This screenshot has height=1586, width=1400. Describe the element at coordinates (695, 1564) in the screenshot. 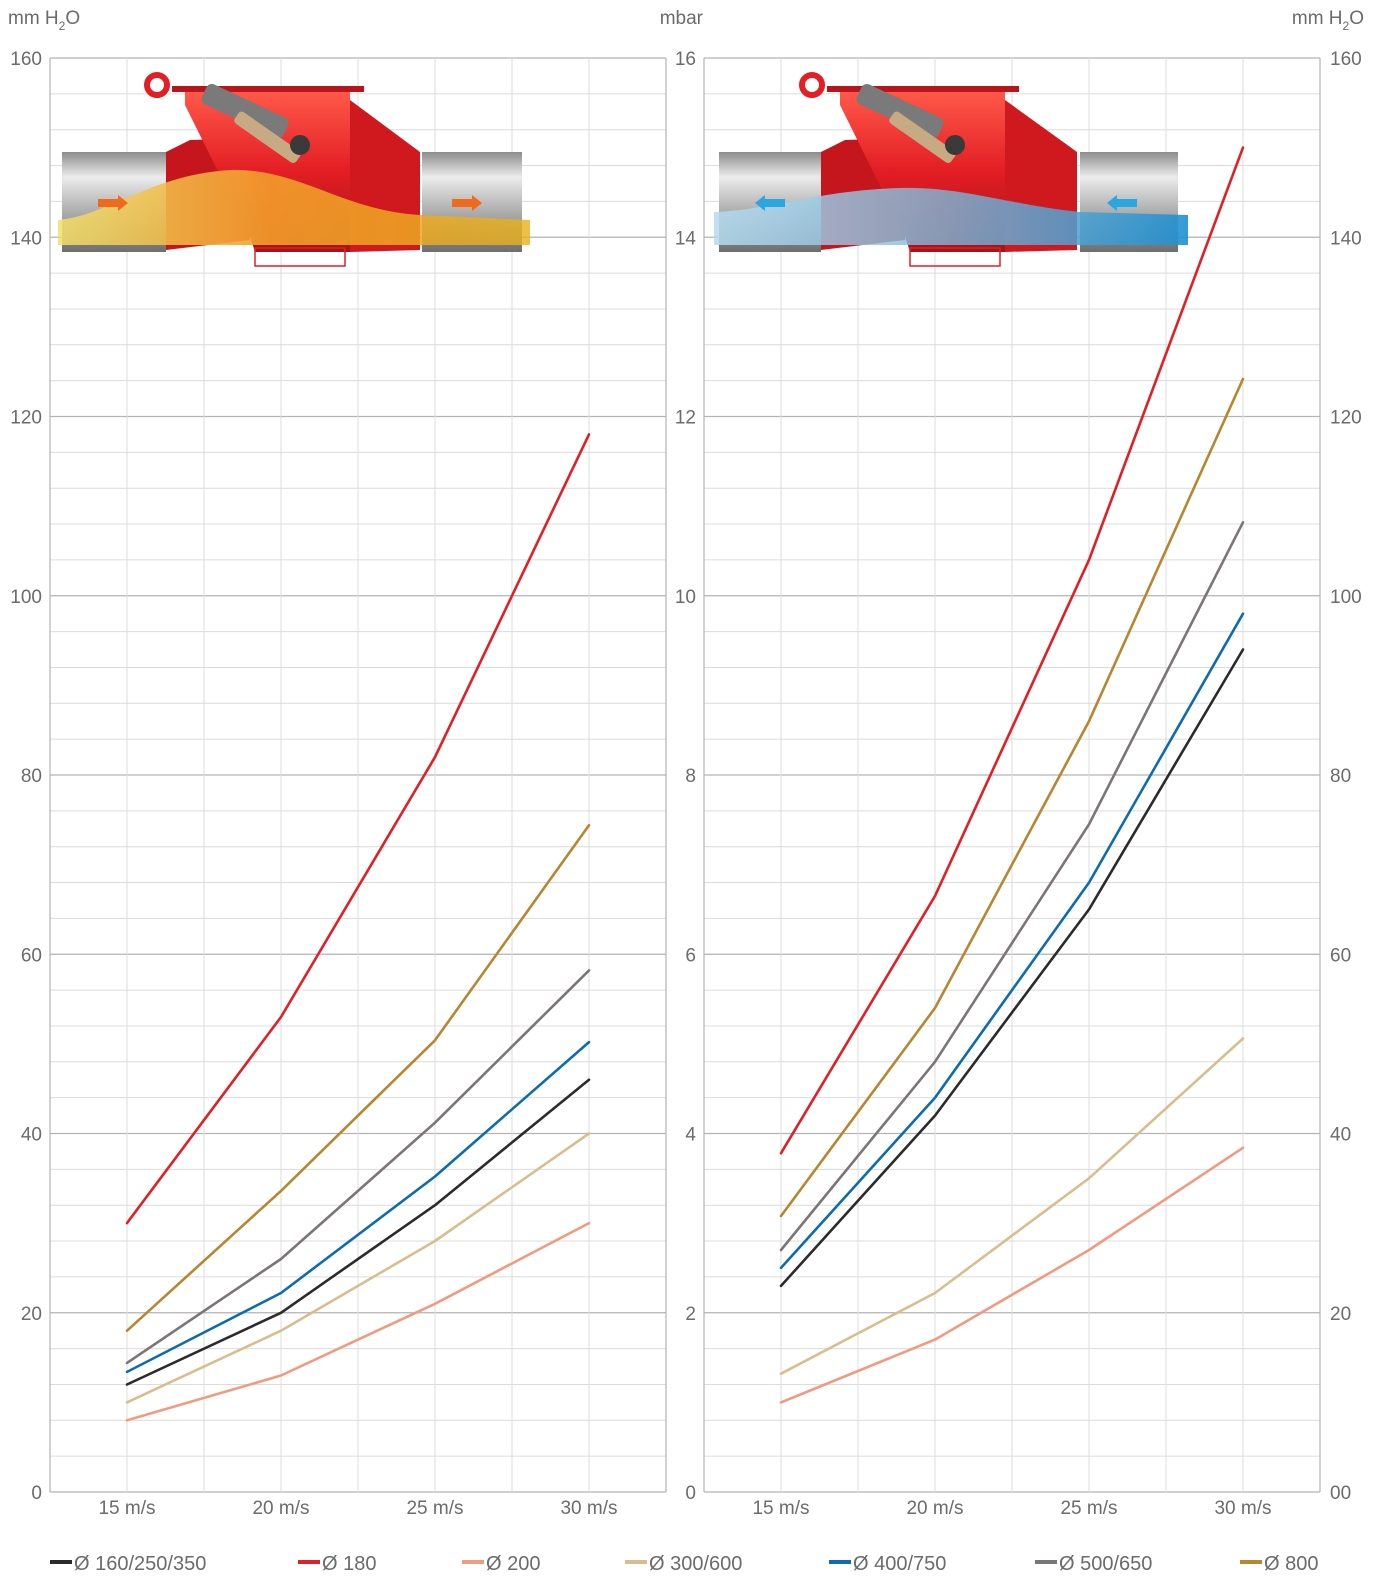

I see `legend-label: Ø 300/600` at that location.